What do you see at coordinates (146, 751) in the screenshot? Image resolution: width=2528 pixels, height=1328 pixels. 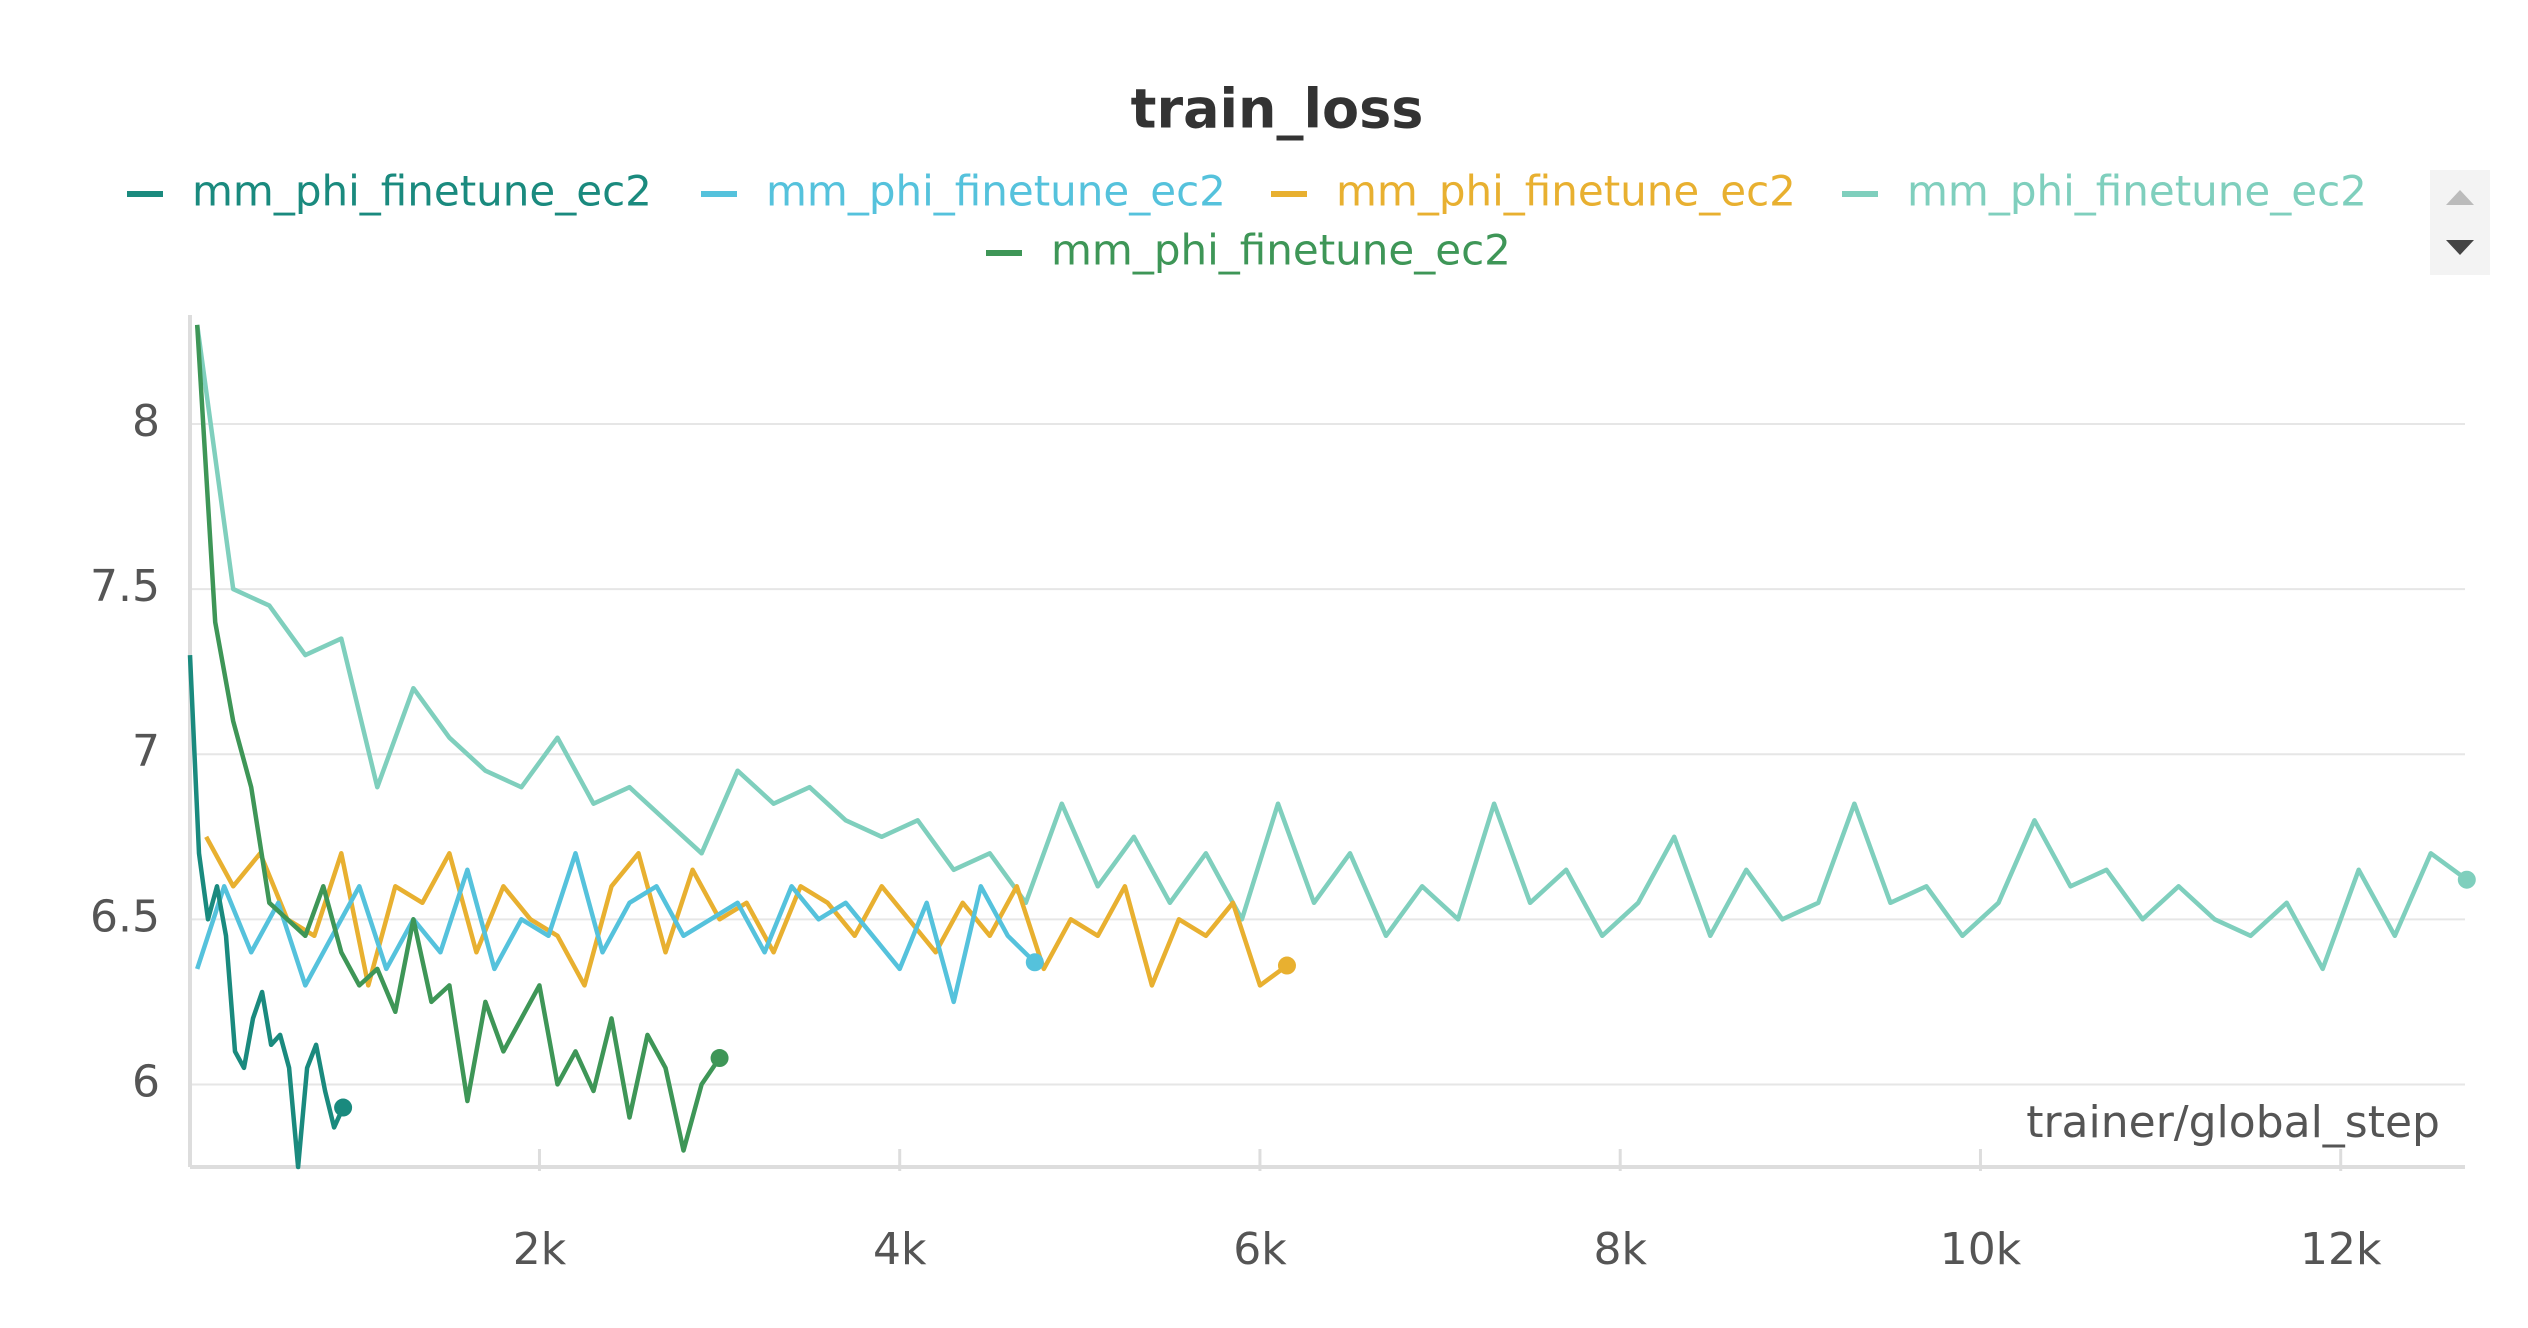 I see `y-tick-label: 7` at bounding box center [146, 751].